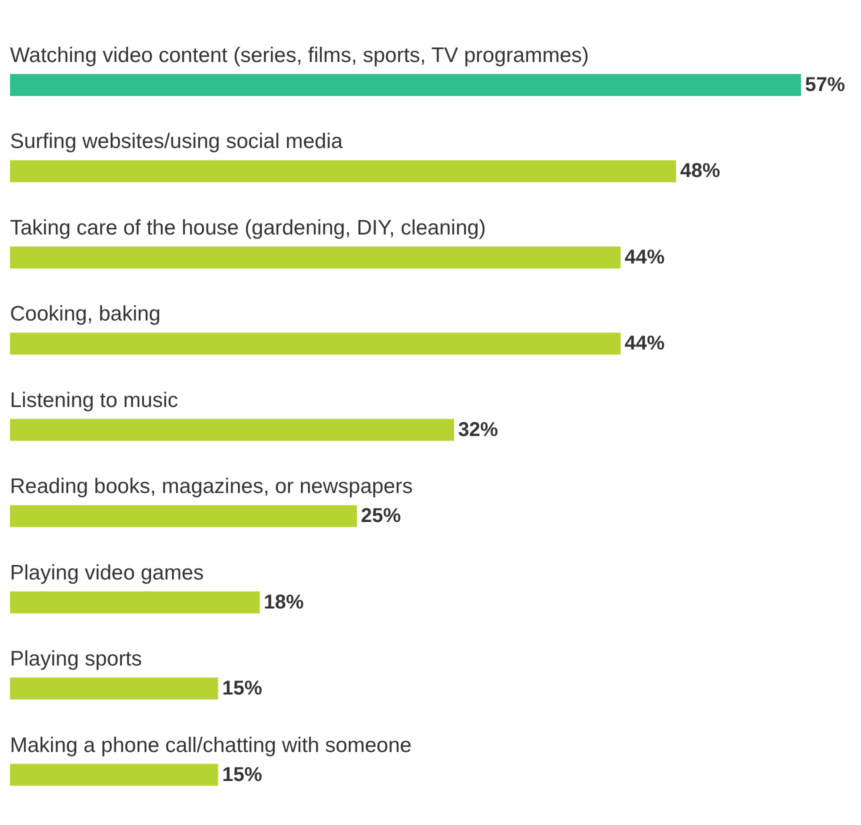 This screenshot has width=861, height=825. Describe the element at coordinates (94, 400) in the screenshot. I see `y-tick-label: Listening to music` at that location.